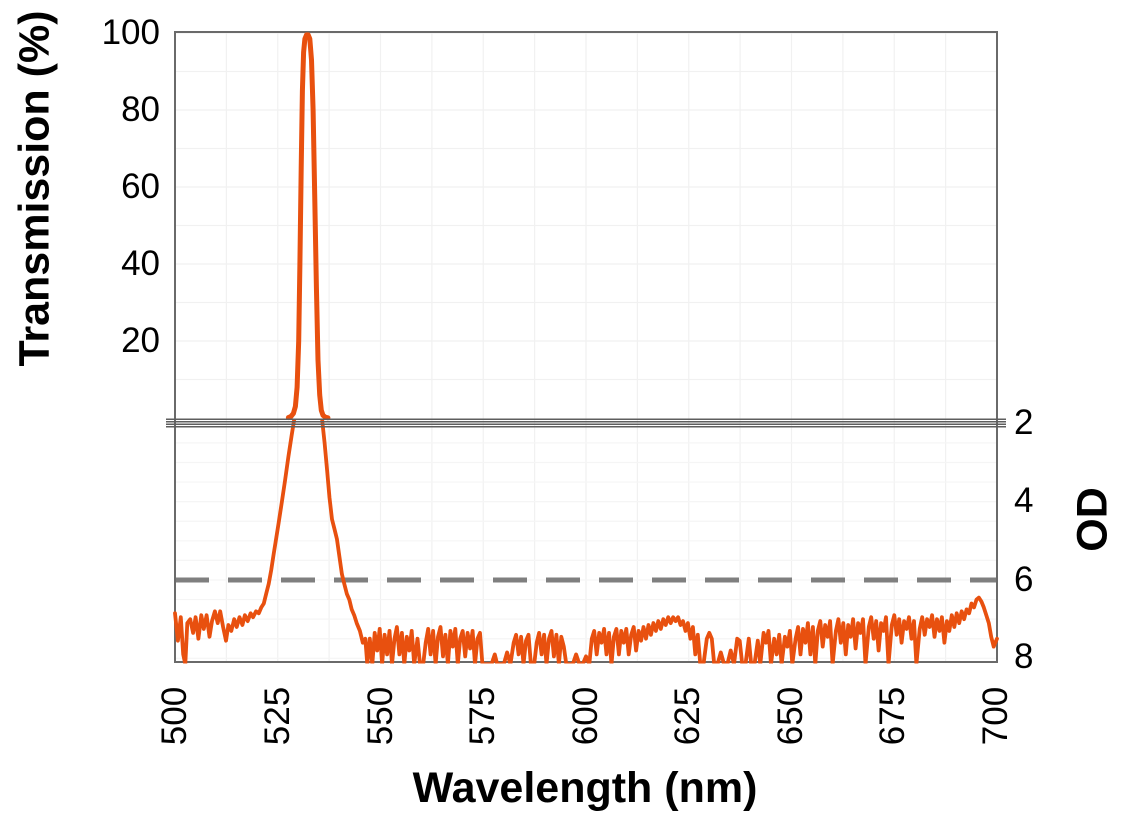  What do you see at coordinates (140, 186) in the screenshot?
I see `left-tick-60: 60` at bounding box center [140, 186].